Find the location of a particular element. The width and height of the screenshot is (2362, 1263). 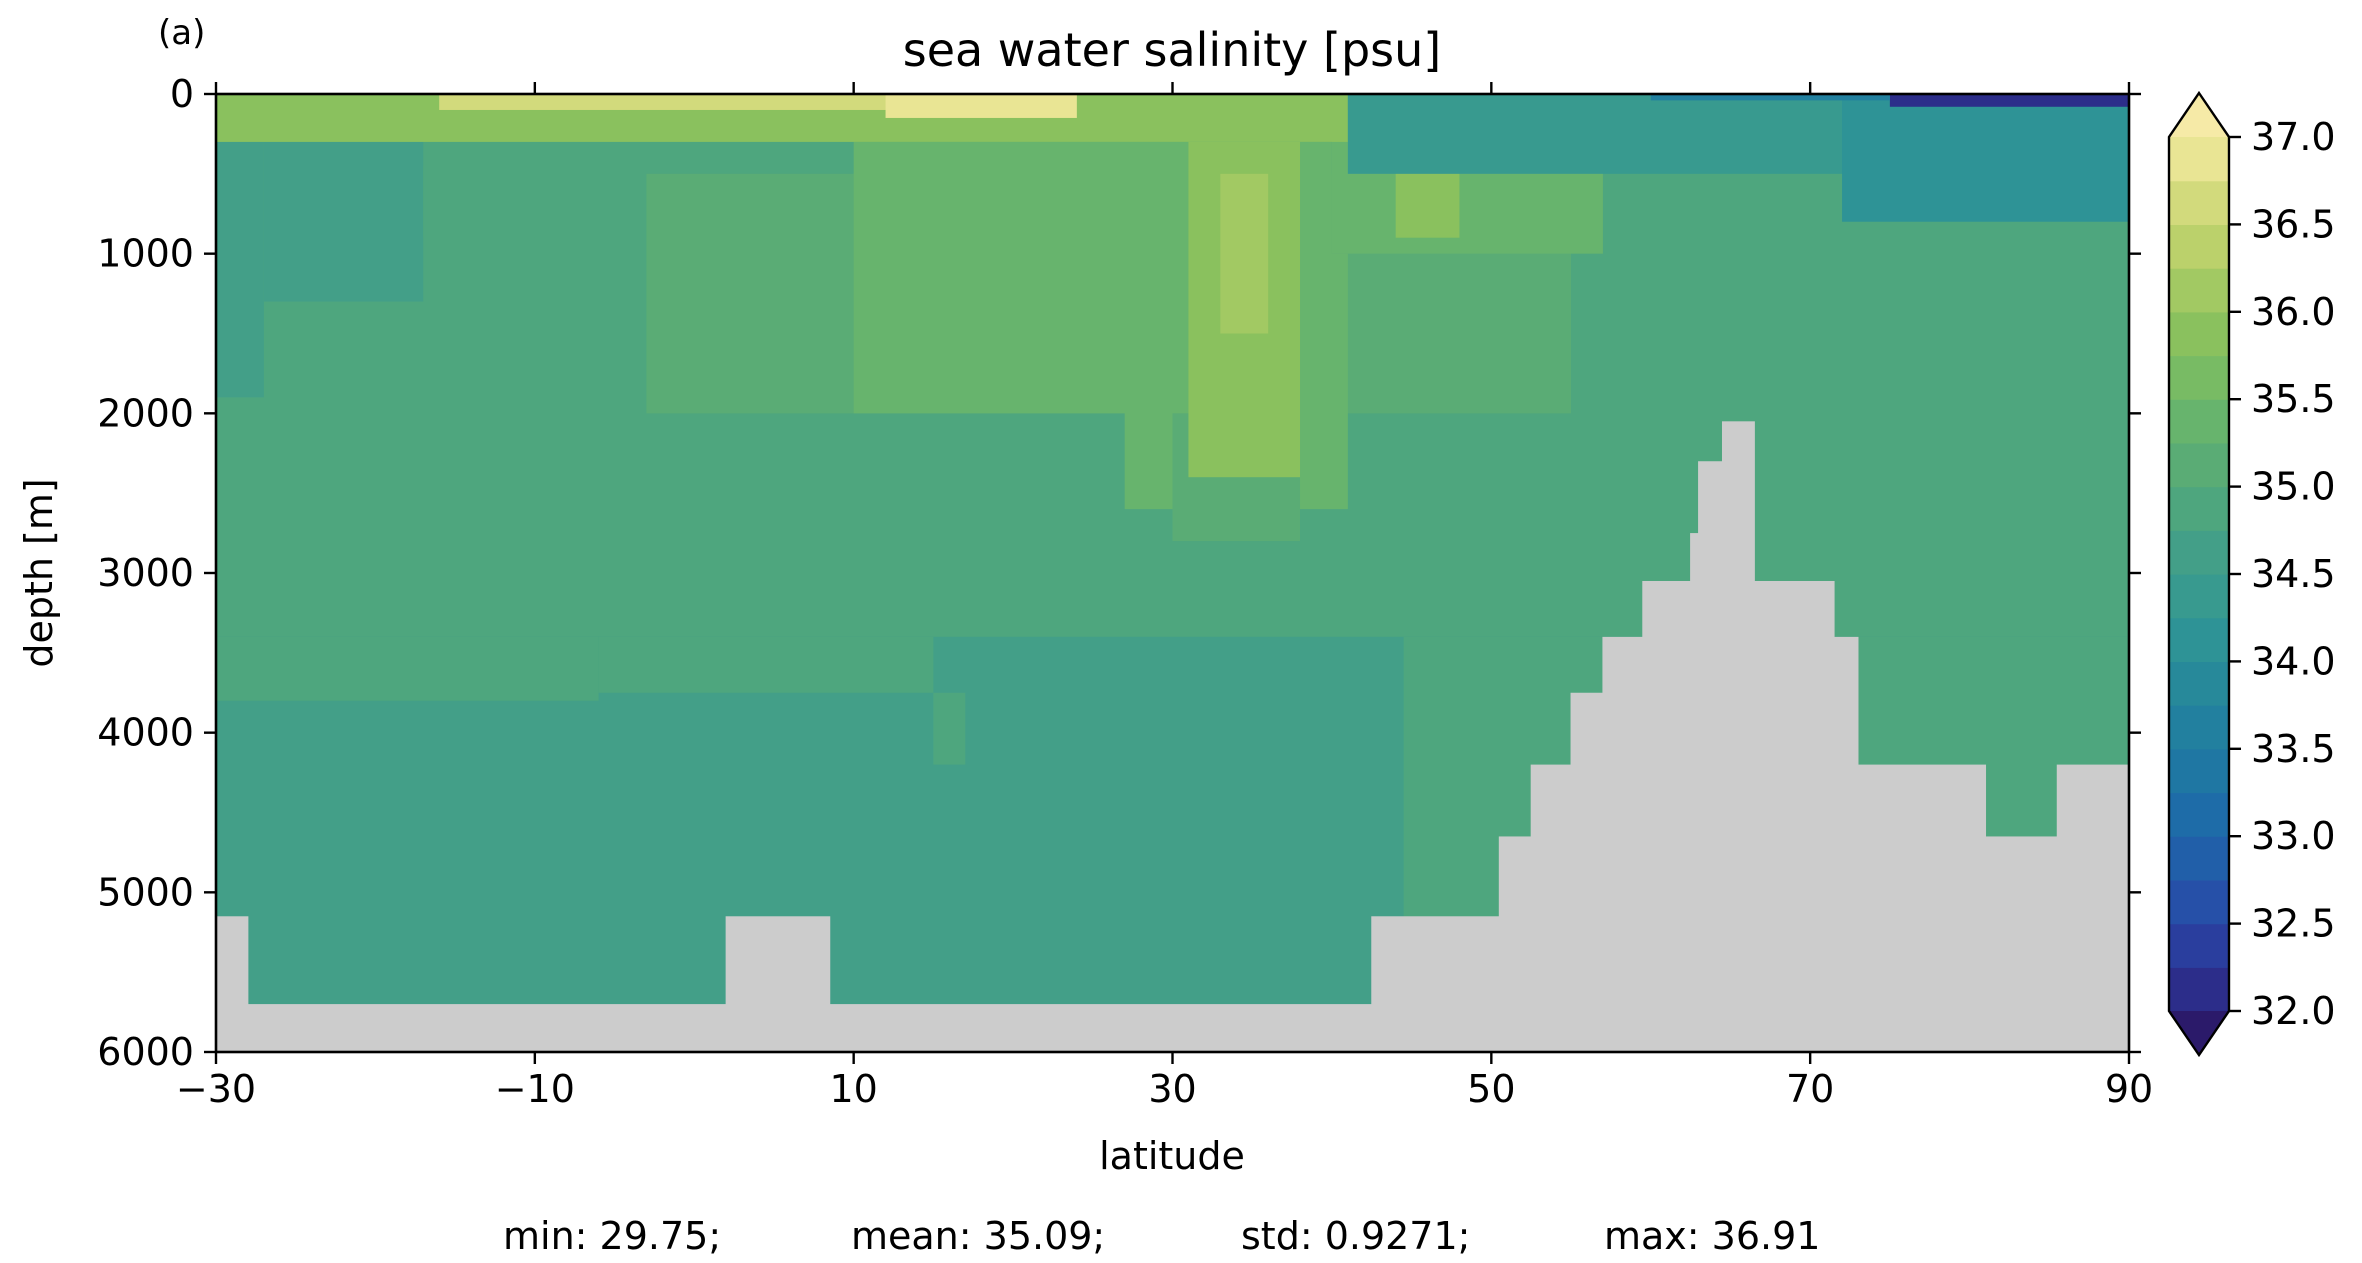

x-tick-label: 70 is located at coordinates (1810, 1089).